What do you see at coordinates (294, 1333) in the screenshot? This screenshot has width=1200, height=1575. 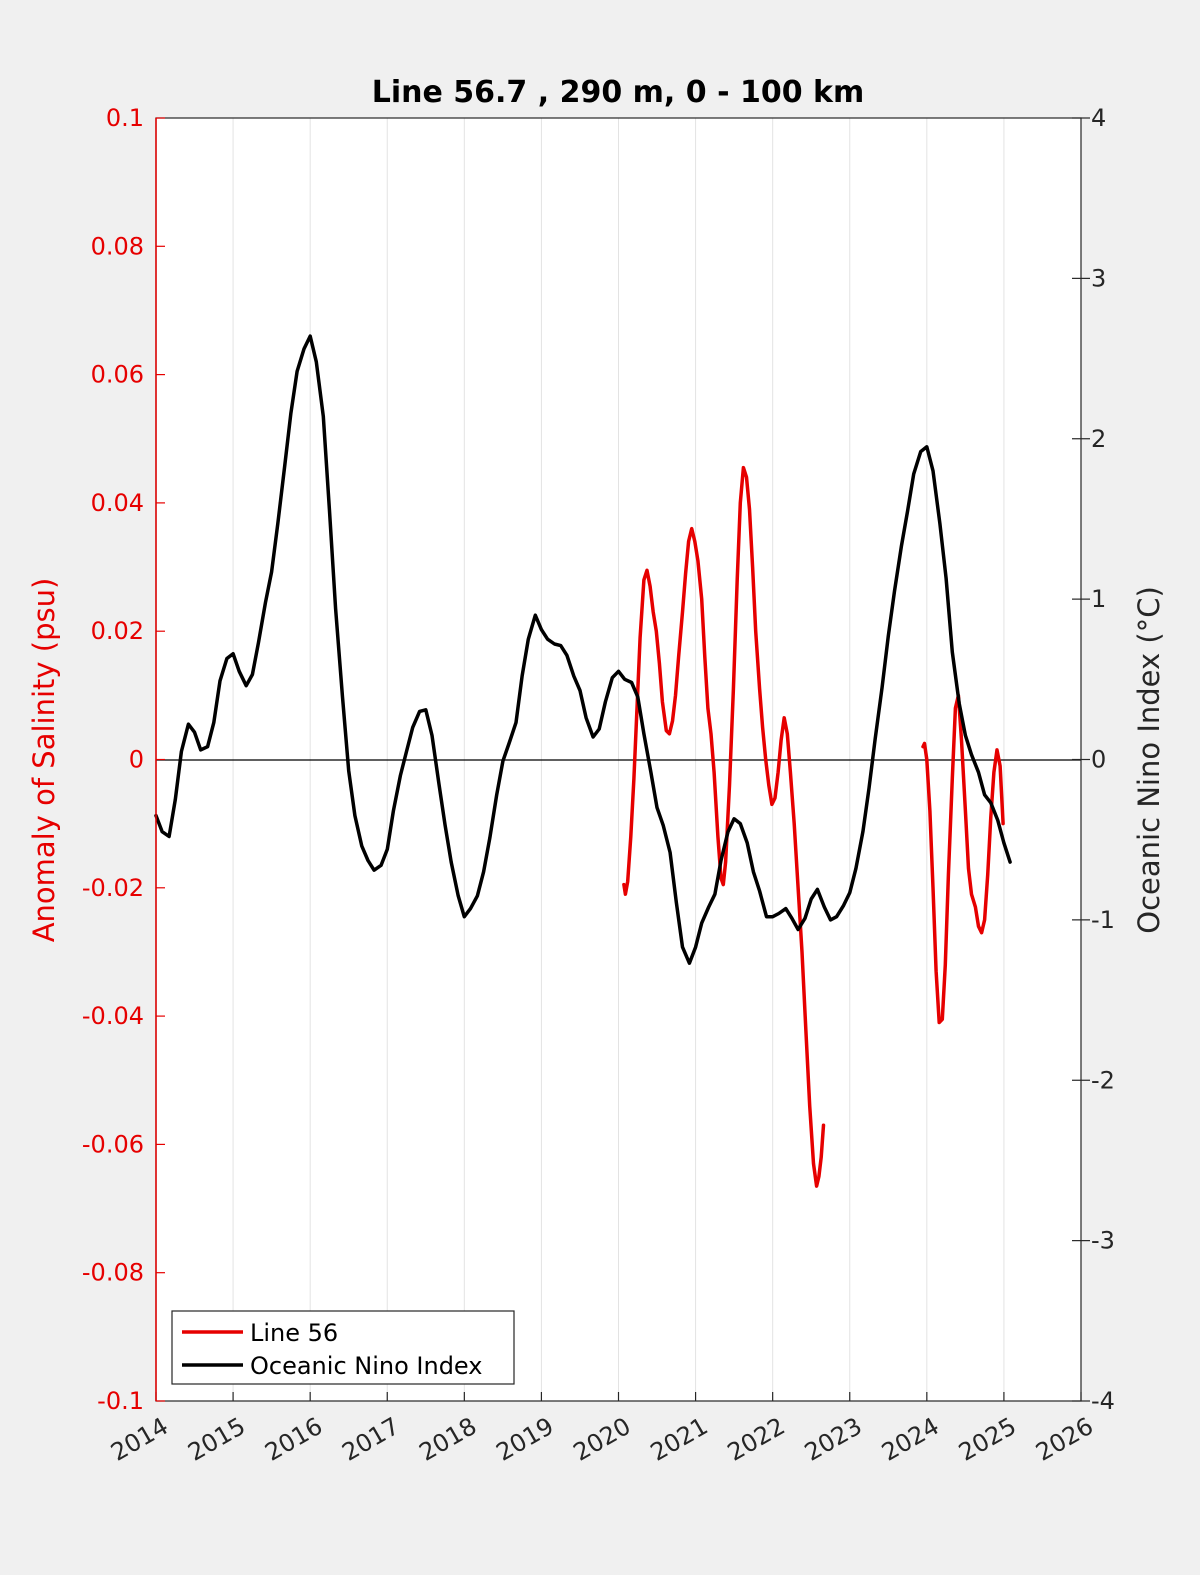 I see `legend-label-line-56: Line 56` at bounding box center [294, 1333].